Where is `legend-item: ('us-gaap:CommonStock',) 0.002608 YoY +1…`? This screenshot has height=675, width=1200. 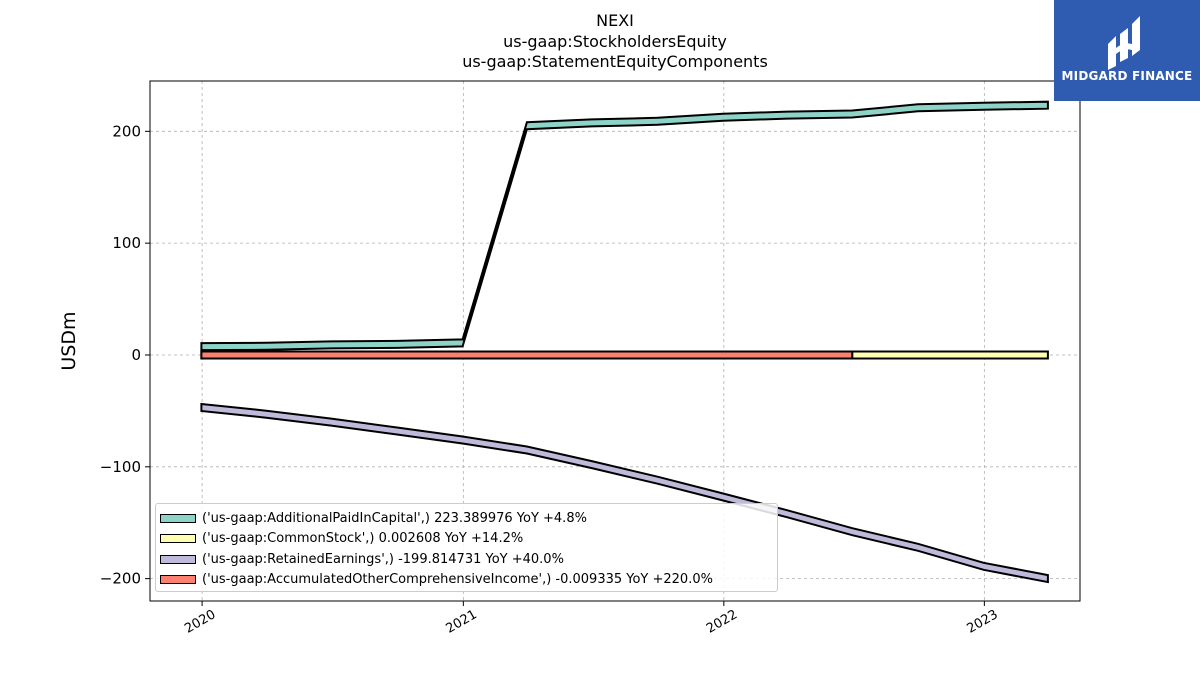 legend-item: ('us-gaap:CommonStock',) 0.002608 YoY +1… is located at coordinates (468, 539).